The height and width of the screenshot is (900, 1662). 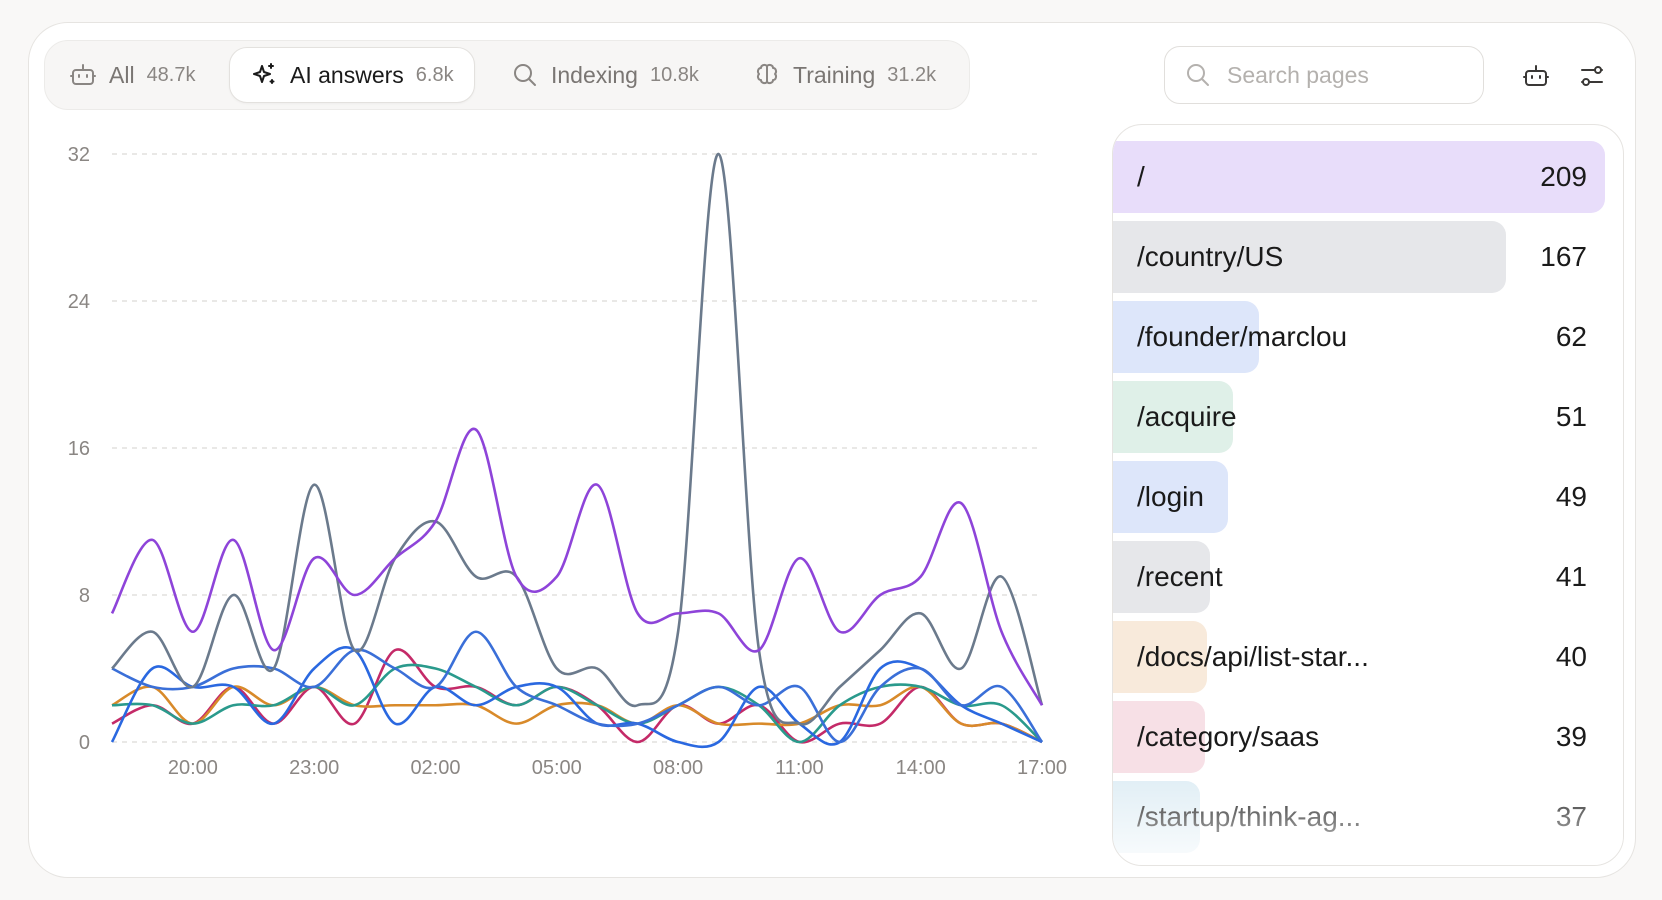 What do you see at coordinates (1337, 75) in the screenshot?
I see `search-input` at bounding box center [1337, 75].